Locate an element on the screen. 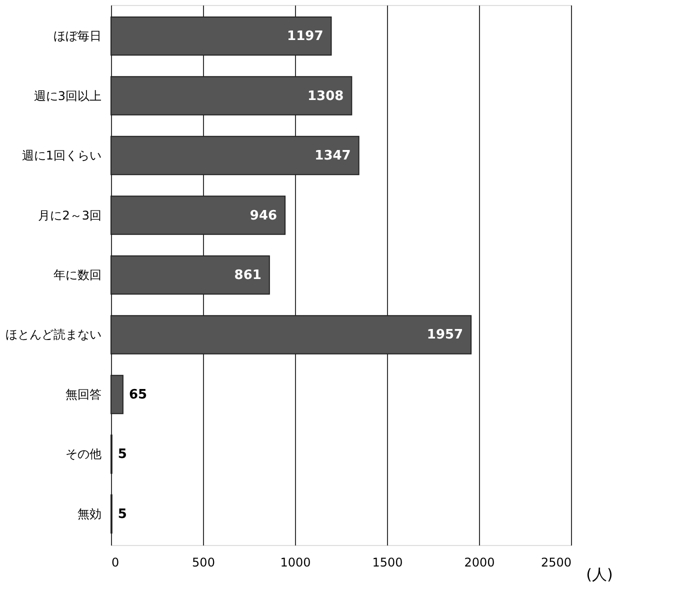 This screenshot has height=614, width=697. data-label: 65 is located at coordinates (138, 394).